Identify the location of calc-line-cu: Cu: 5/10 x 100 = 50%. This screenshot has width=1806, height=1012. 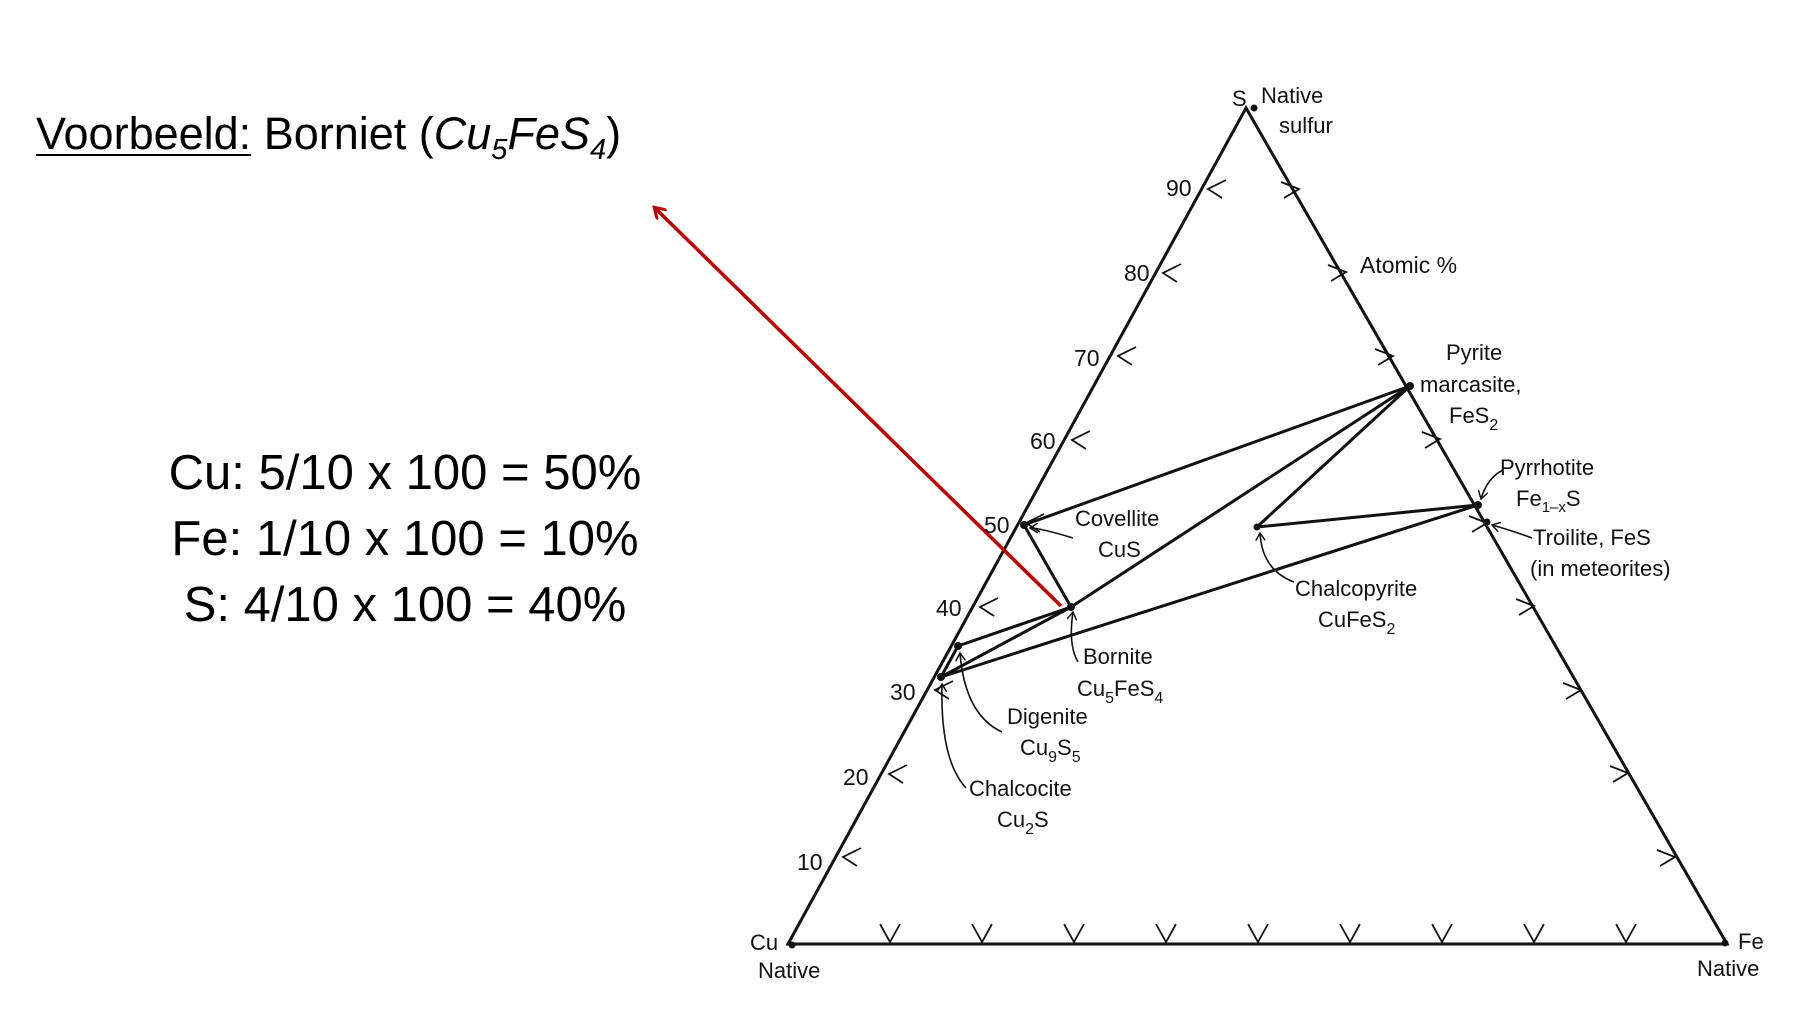
(405, 473).